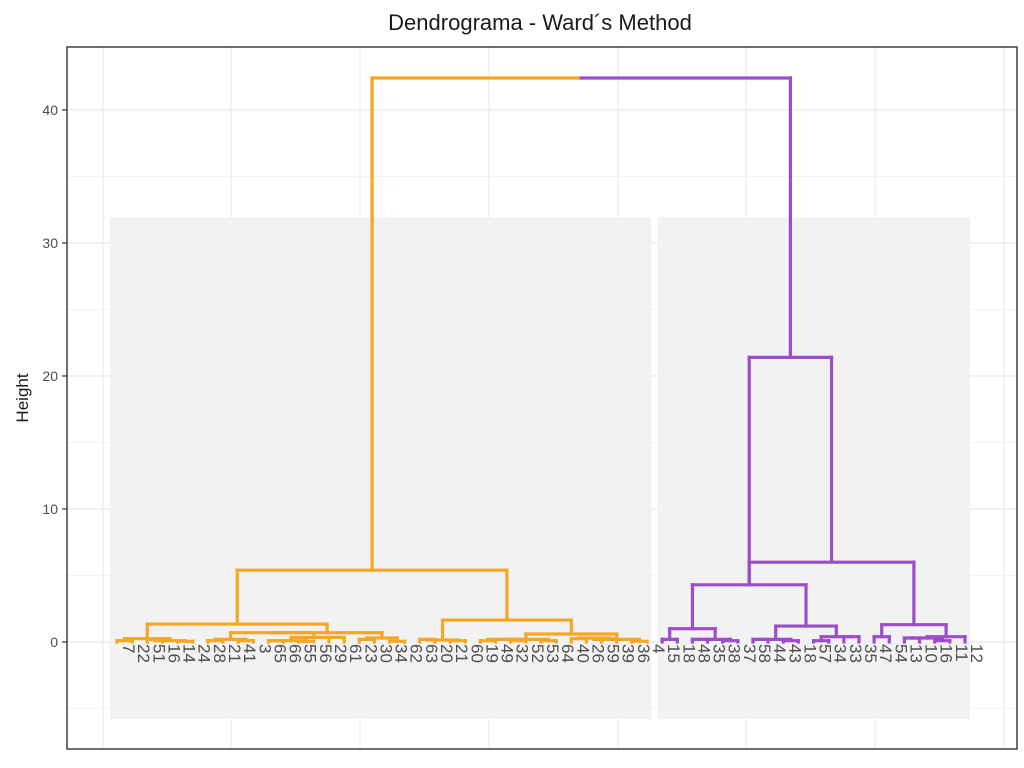 This screenshot has height=768, width=1024. Describe the element at coordinates (522, 653) in the screenshot. I see `leaf-label: 32` at that location.